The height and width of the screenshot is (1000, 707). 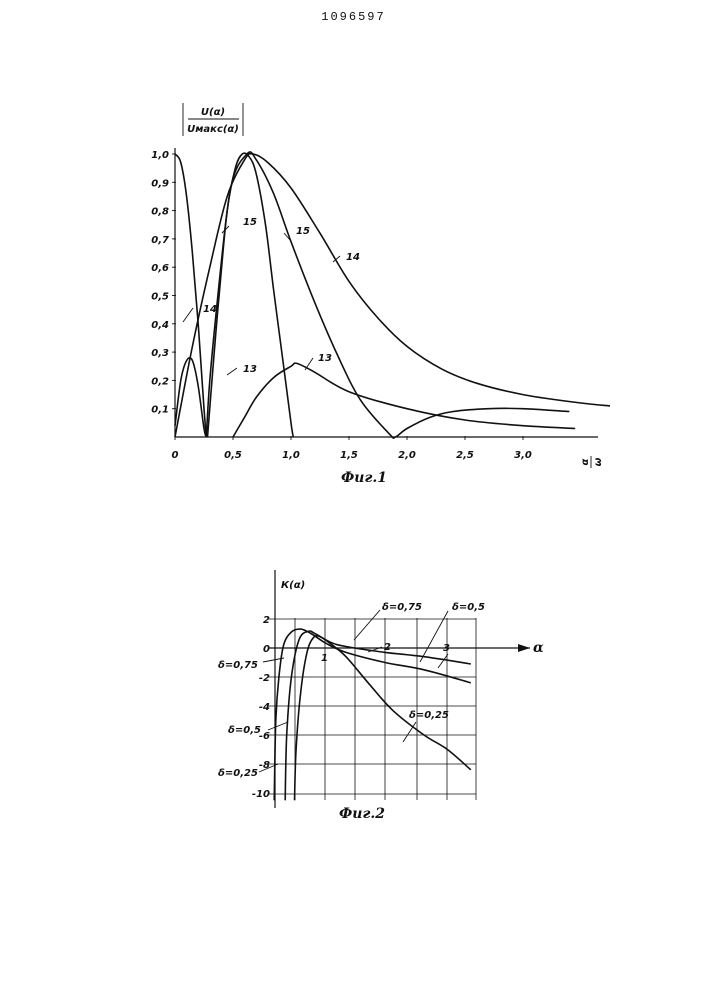 What do you see at coordinates (538, 648) in the screenshot?
I see `x-axis-label: α` at bounding box center [538, 648].